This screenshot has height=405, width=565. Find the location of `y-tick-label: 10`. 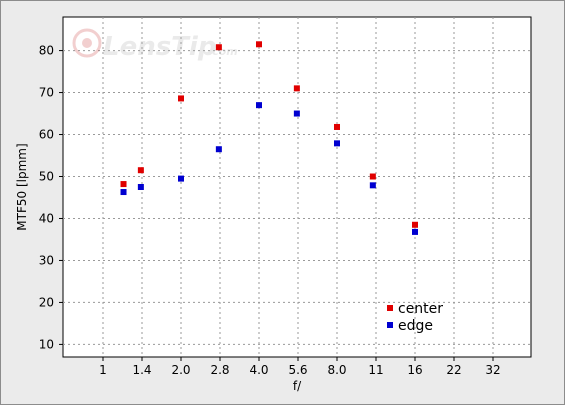

y-tick-label: 10 is located at coordinates (46, 344).